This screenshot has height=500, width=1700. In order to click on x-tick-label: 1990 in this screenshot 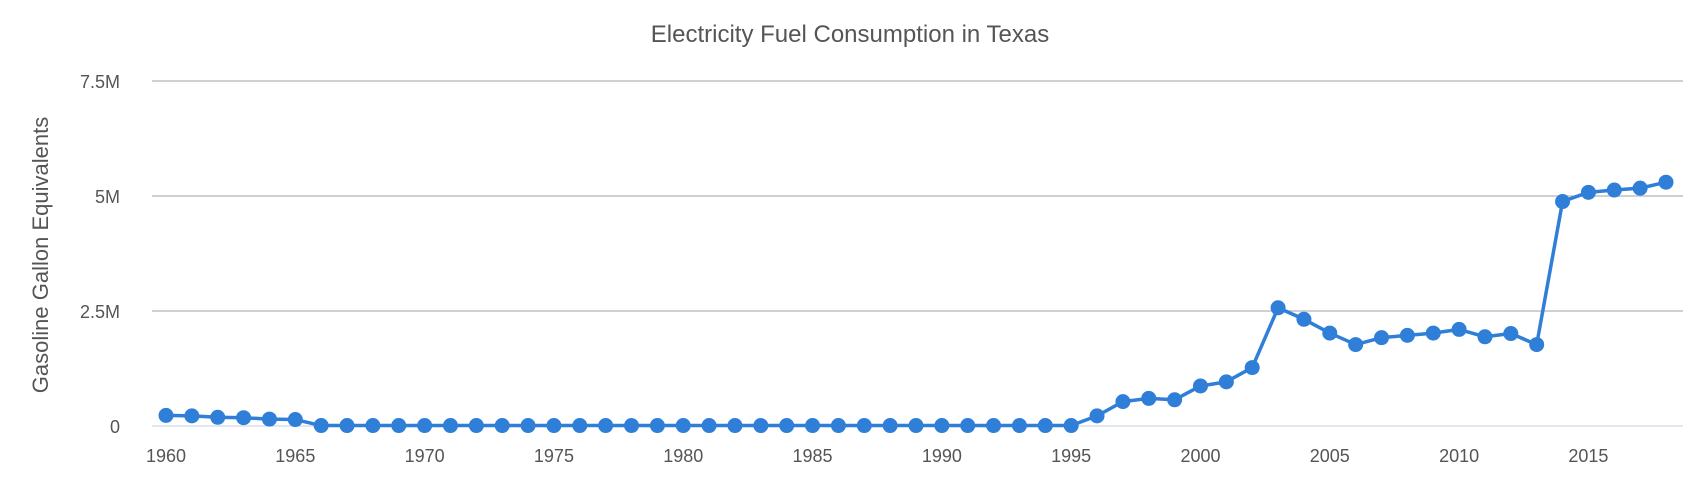, I will do `click(942, 456)`.